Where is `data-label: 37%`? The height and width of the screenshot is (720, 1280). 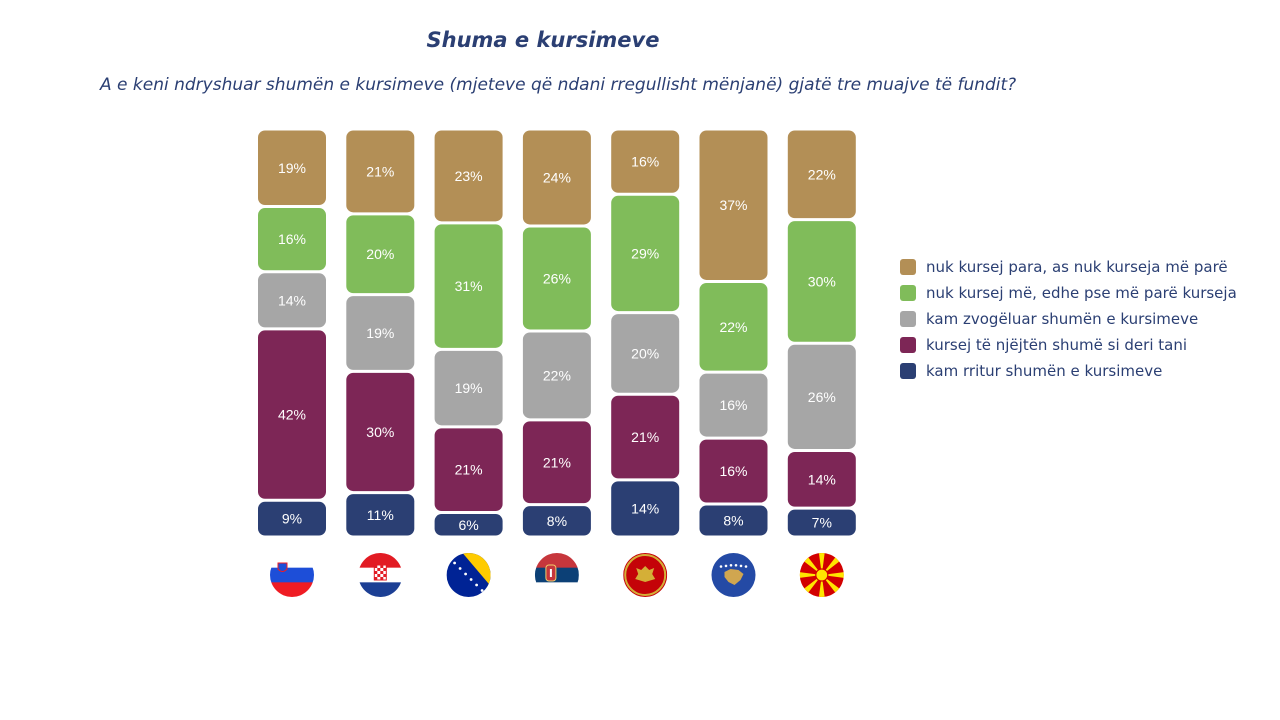
data-label: 37% is located at coordinates (733, 205).